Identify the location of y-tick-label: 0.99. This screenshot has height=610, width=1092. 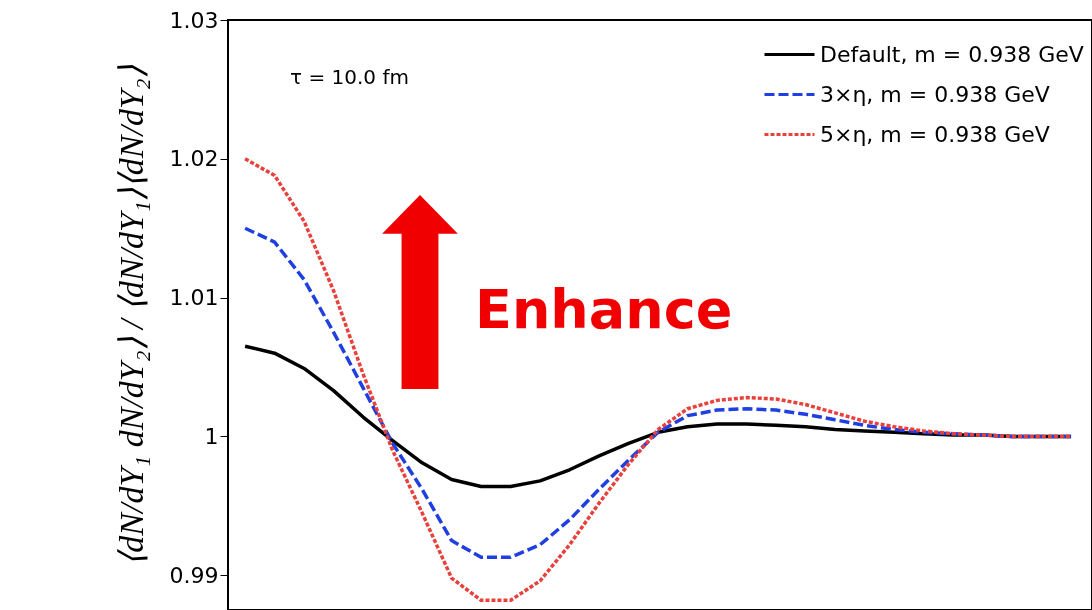
(194, 575).